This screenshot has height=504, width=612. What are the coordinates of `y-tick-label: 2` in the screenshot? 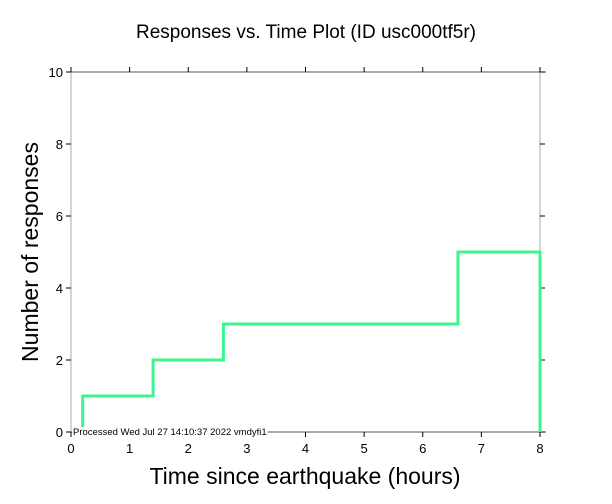 It's located at (59, 360).